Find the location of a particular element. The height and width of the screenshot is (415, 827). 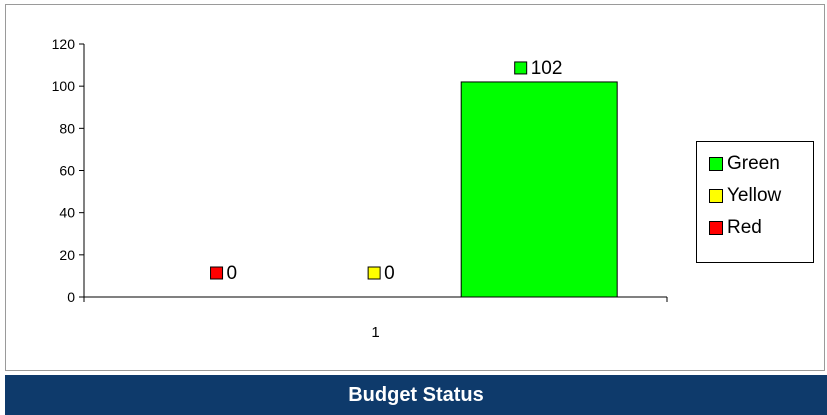

legend-swatch-red is located at coordinates (716, 228).